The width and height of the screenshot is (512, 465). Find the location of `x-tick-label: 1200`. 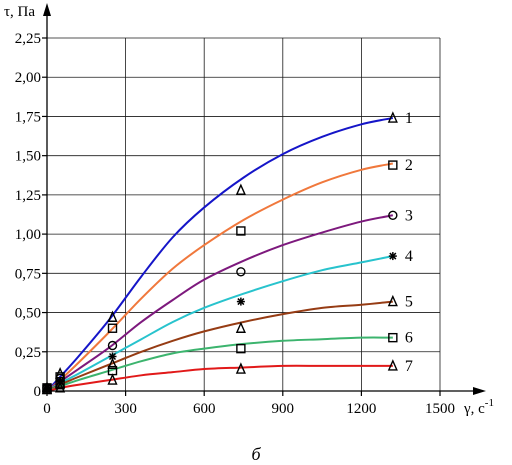

x-tick-label: 1200 is located at coordinates (361, 409).